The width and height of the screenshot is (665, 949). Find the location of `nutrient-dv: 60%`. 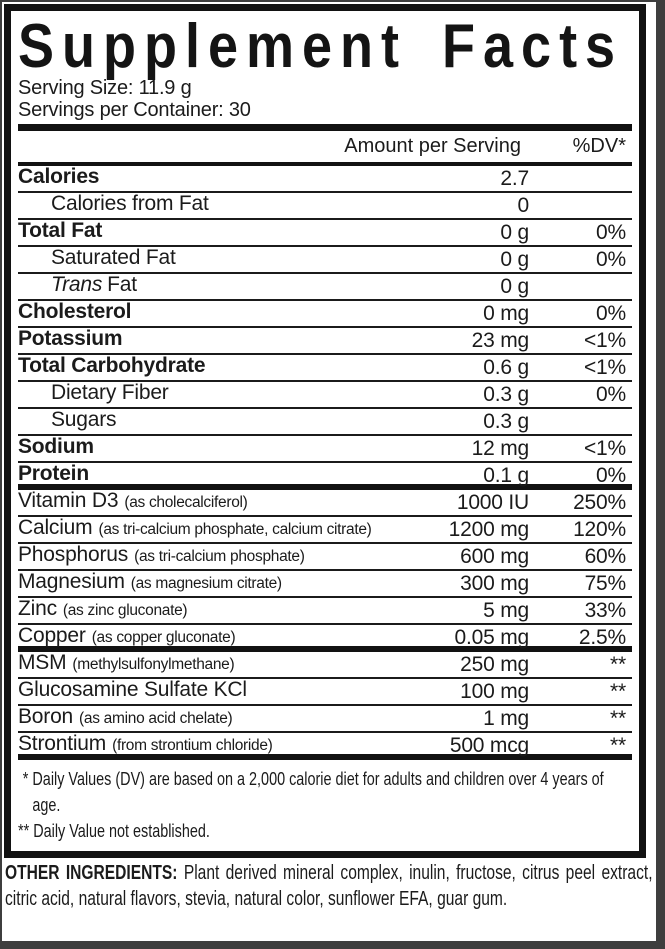

nutrient-dv: 60% is located at coordinates (605, 556).